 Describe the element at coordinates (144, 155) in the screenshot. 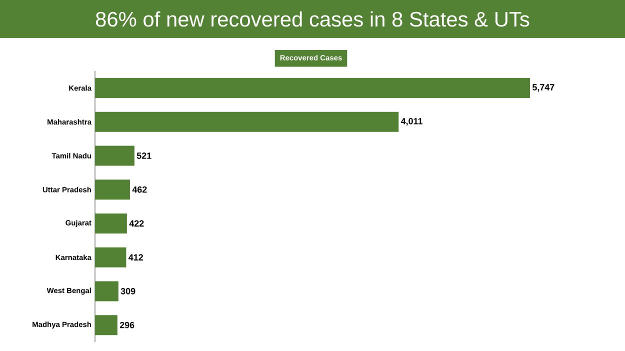

I see `data-label: 521` at that location.